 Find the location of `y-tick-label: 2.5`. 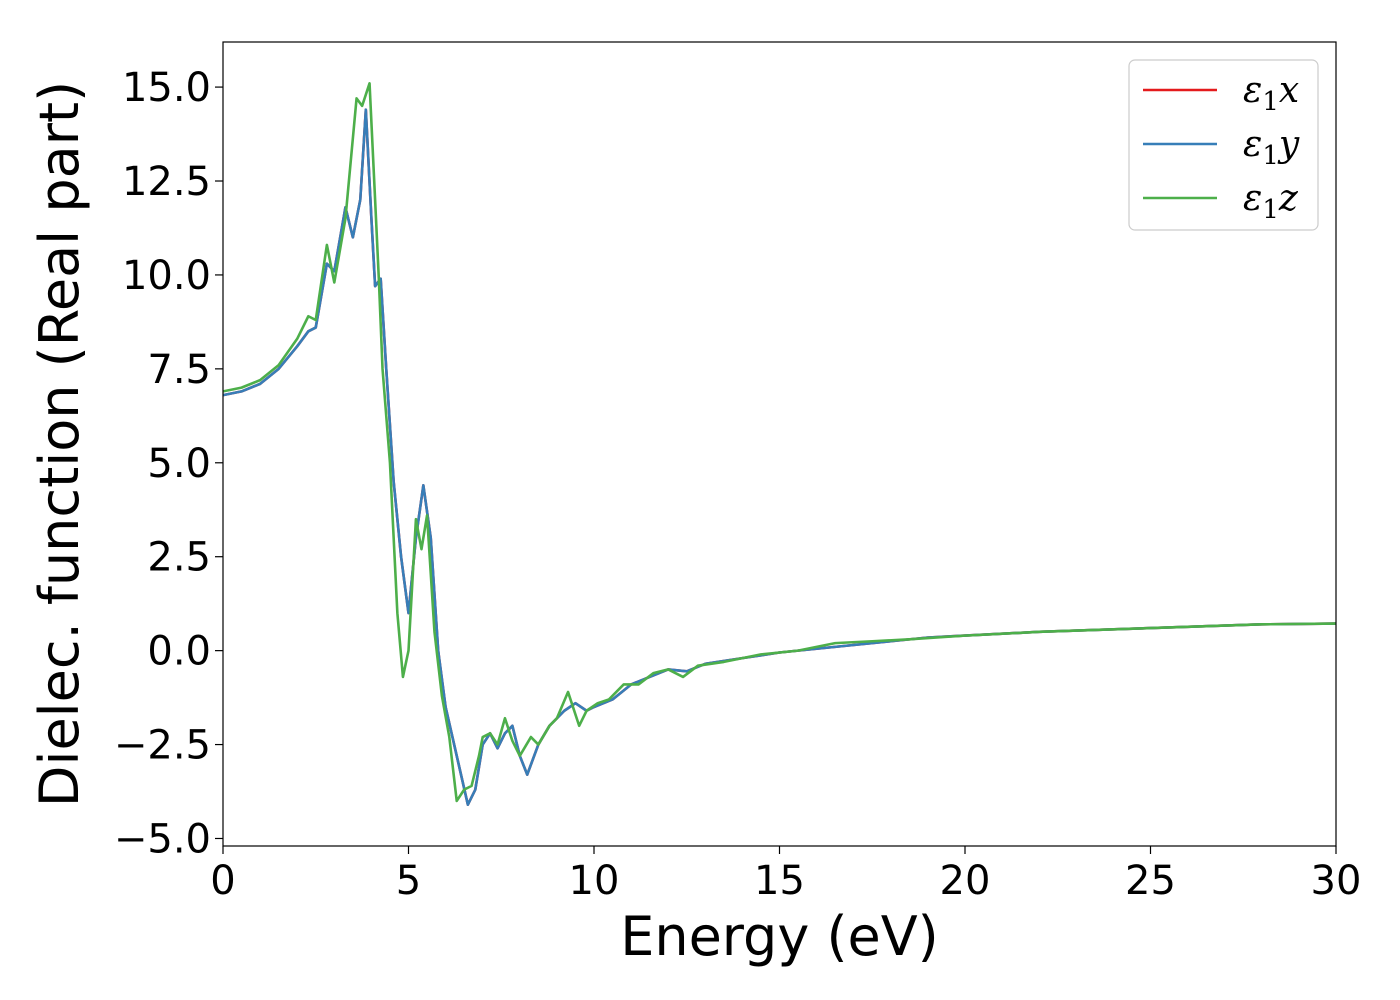

y-tick-label: 2.5 is located at coordinates (179, 558).